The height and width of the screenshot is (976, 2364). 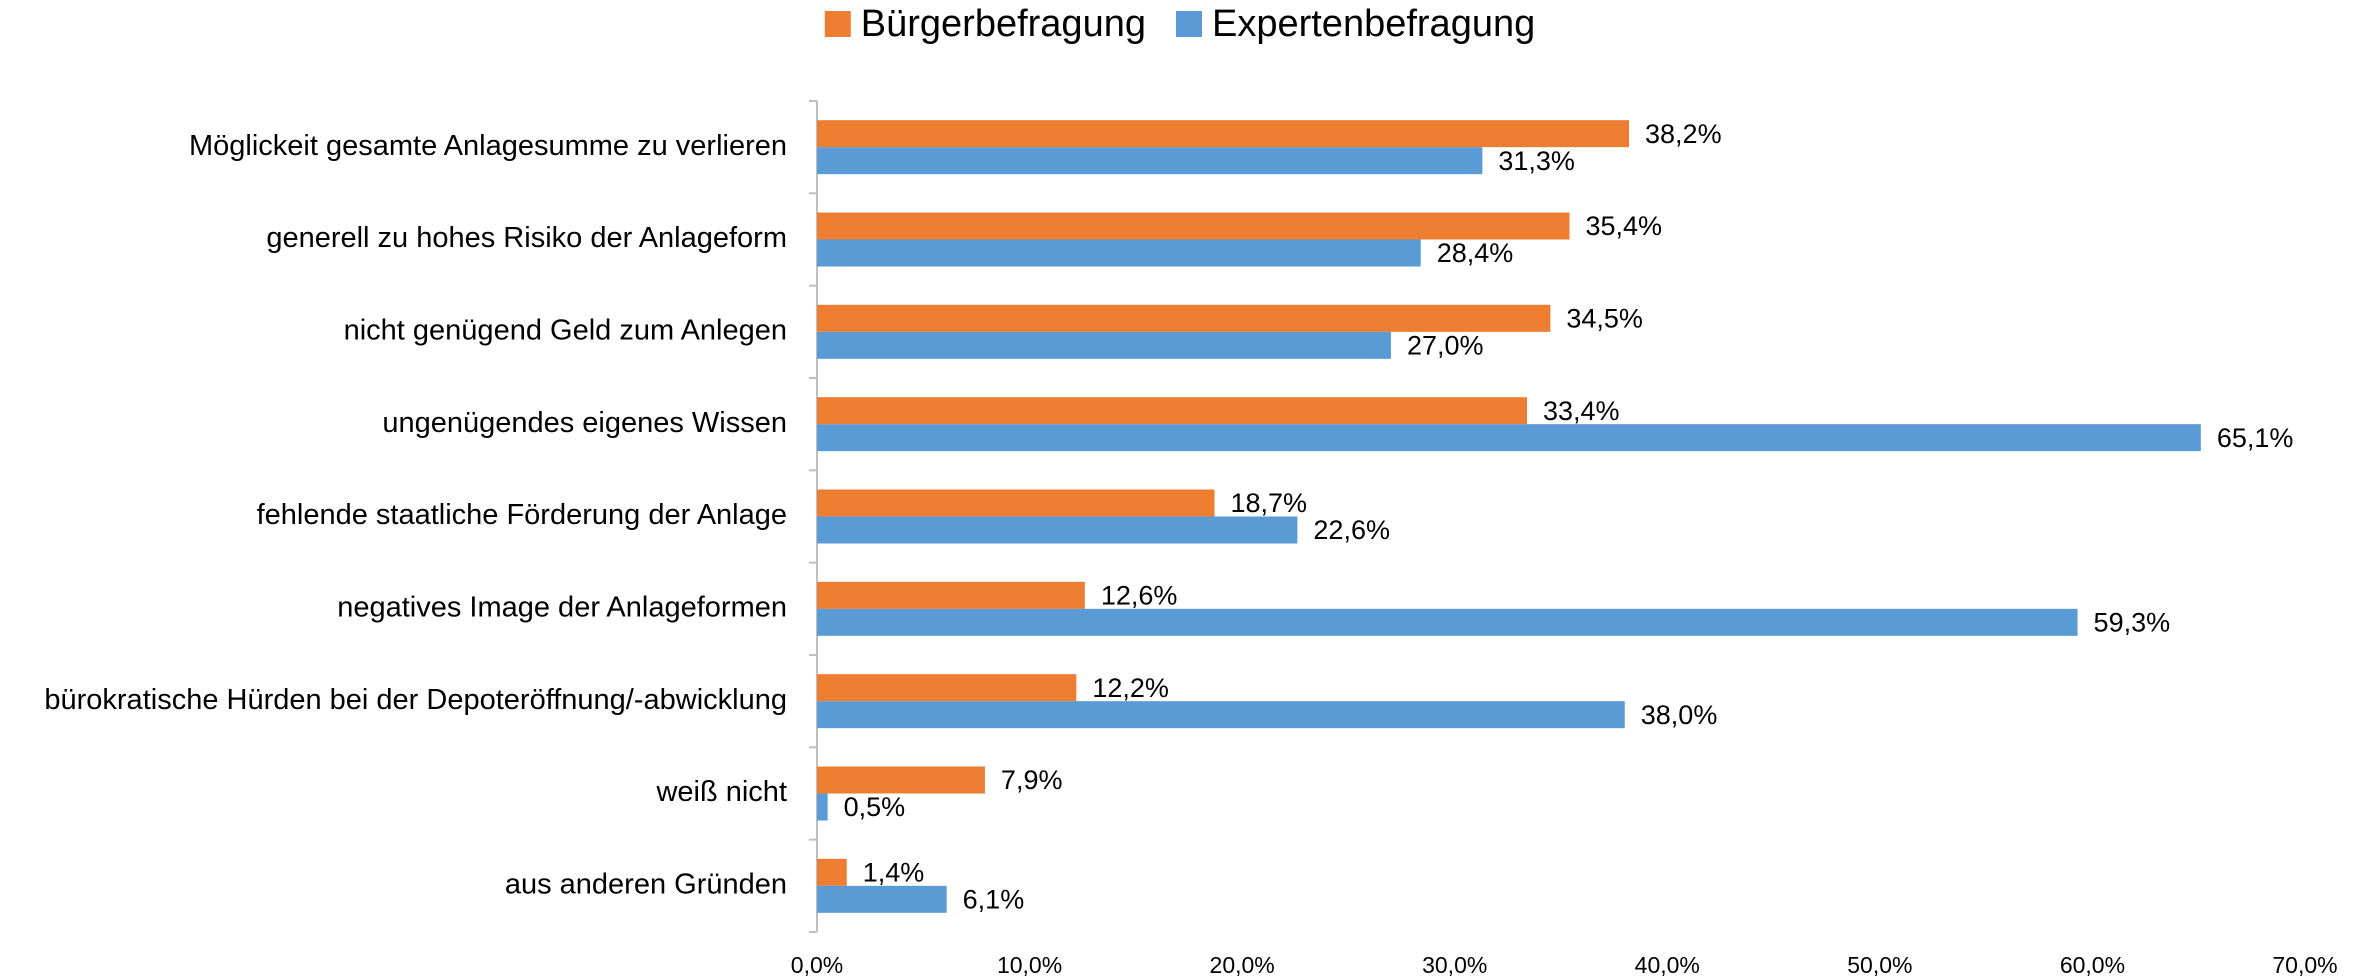 What do you see at coordinates (1683, 134) in the screenshot?
I see `value-label: 38,2%` at bounding box center [1683, 134].